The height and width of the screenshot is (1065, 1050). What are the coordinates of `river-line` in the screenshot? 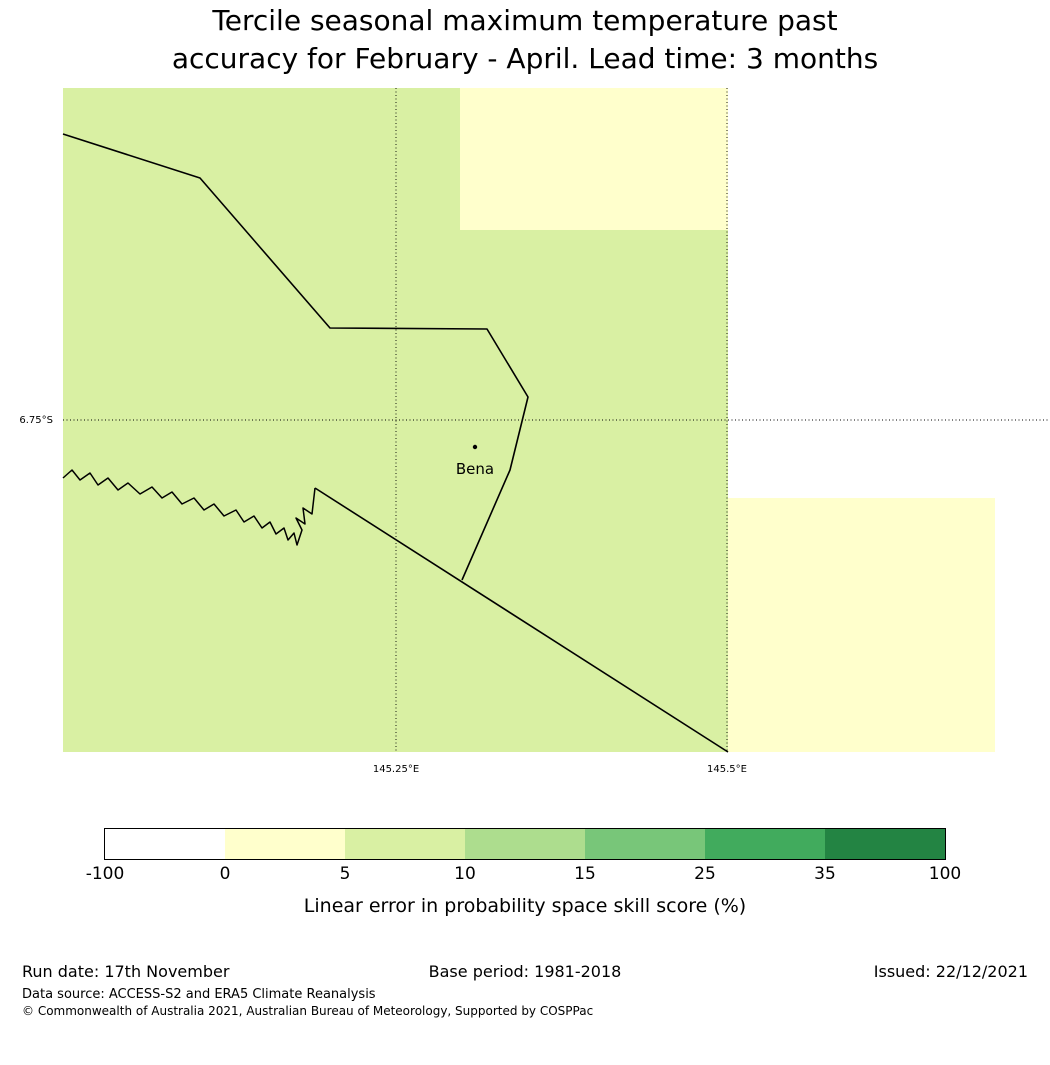 It's located at (189, 507).